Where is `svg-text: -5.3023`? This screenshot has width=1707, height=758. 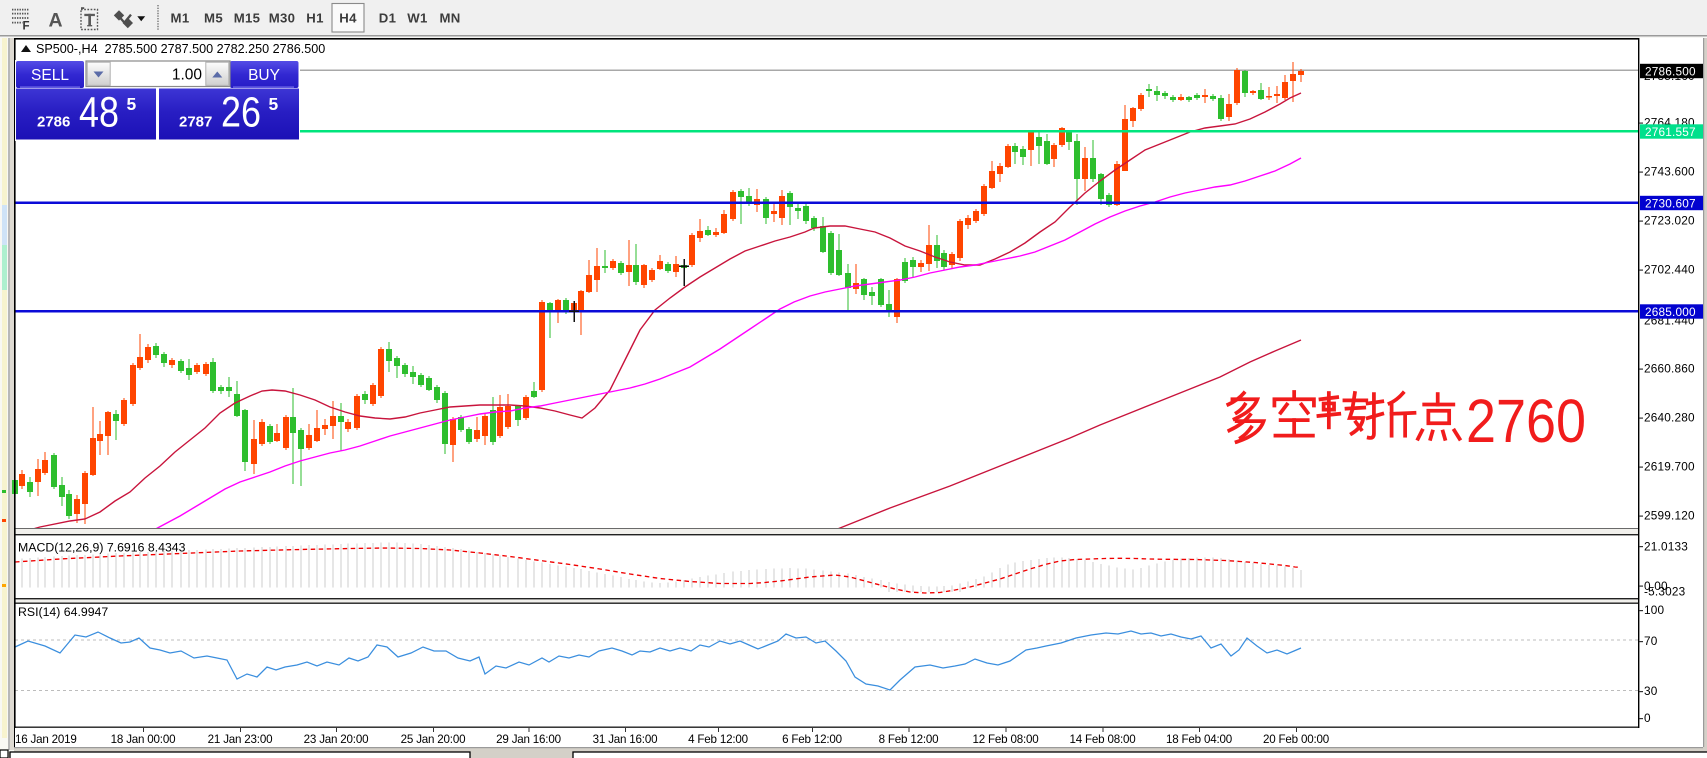 svg-text: -5.3023 is located at coordinates (1665, 592).